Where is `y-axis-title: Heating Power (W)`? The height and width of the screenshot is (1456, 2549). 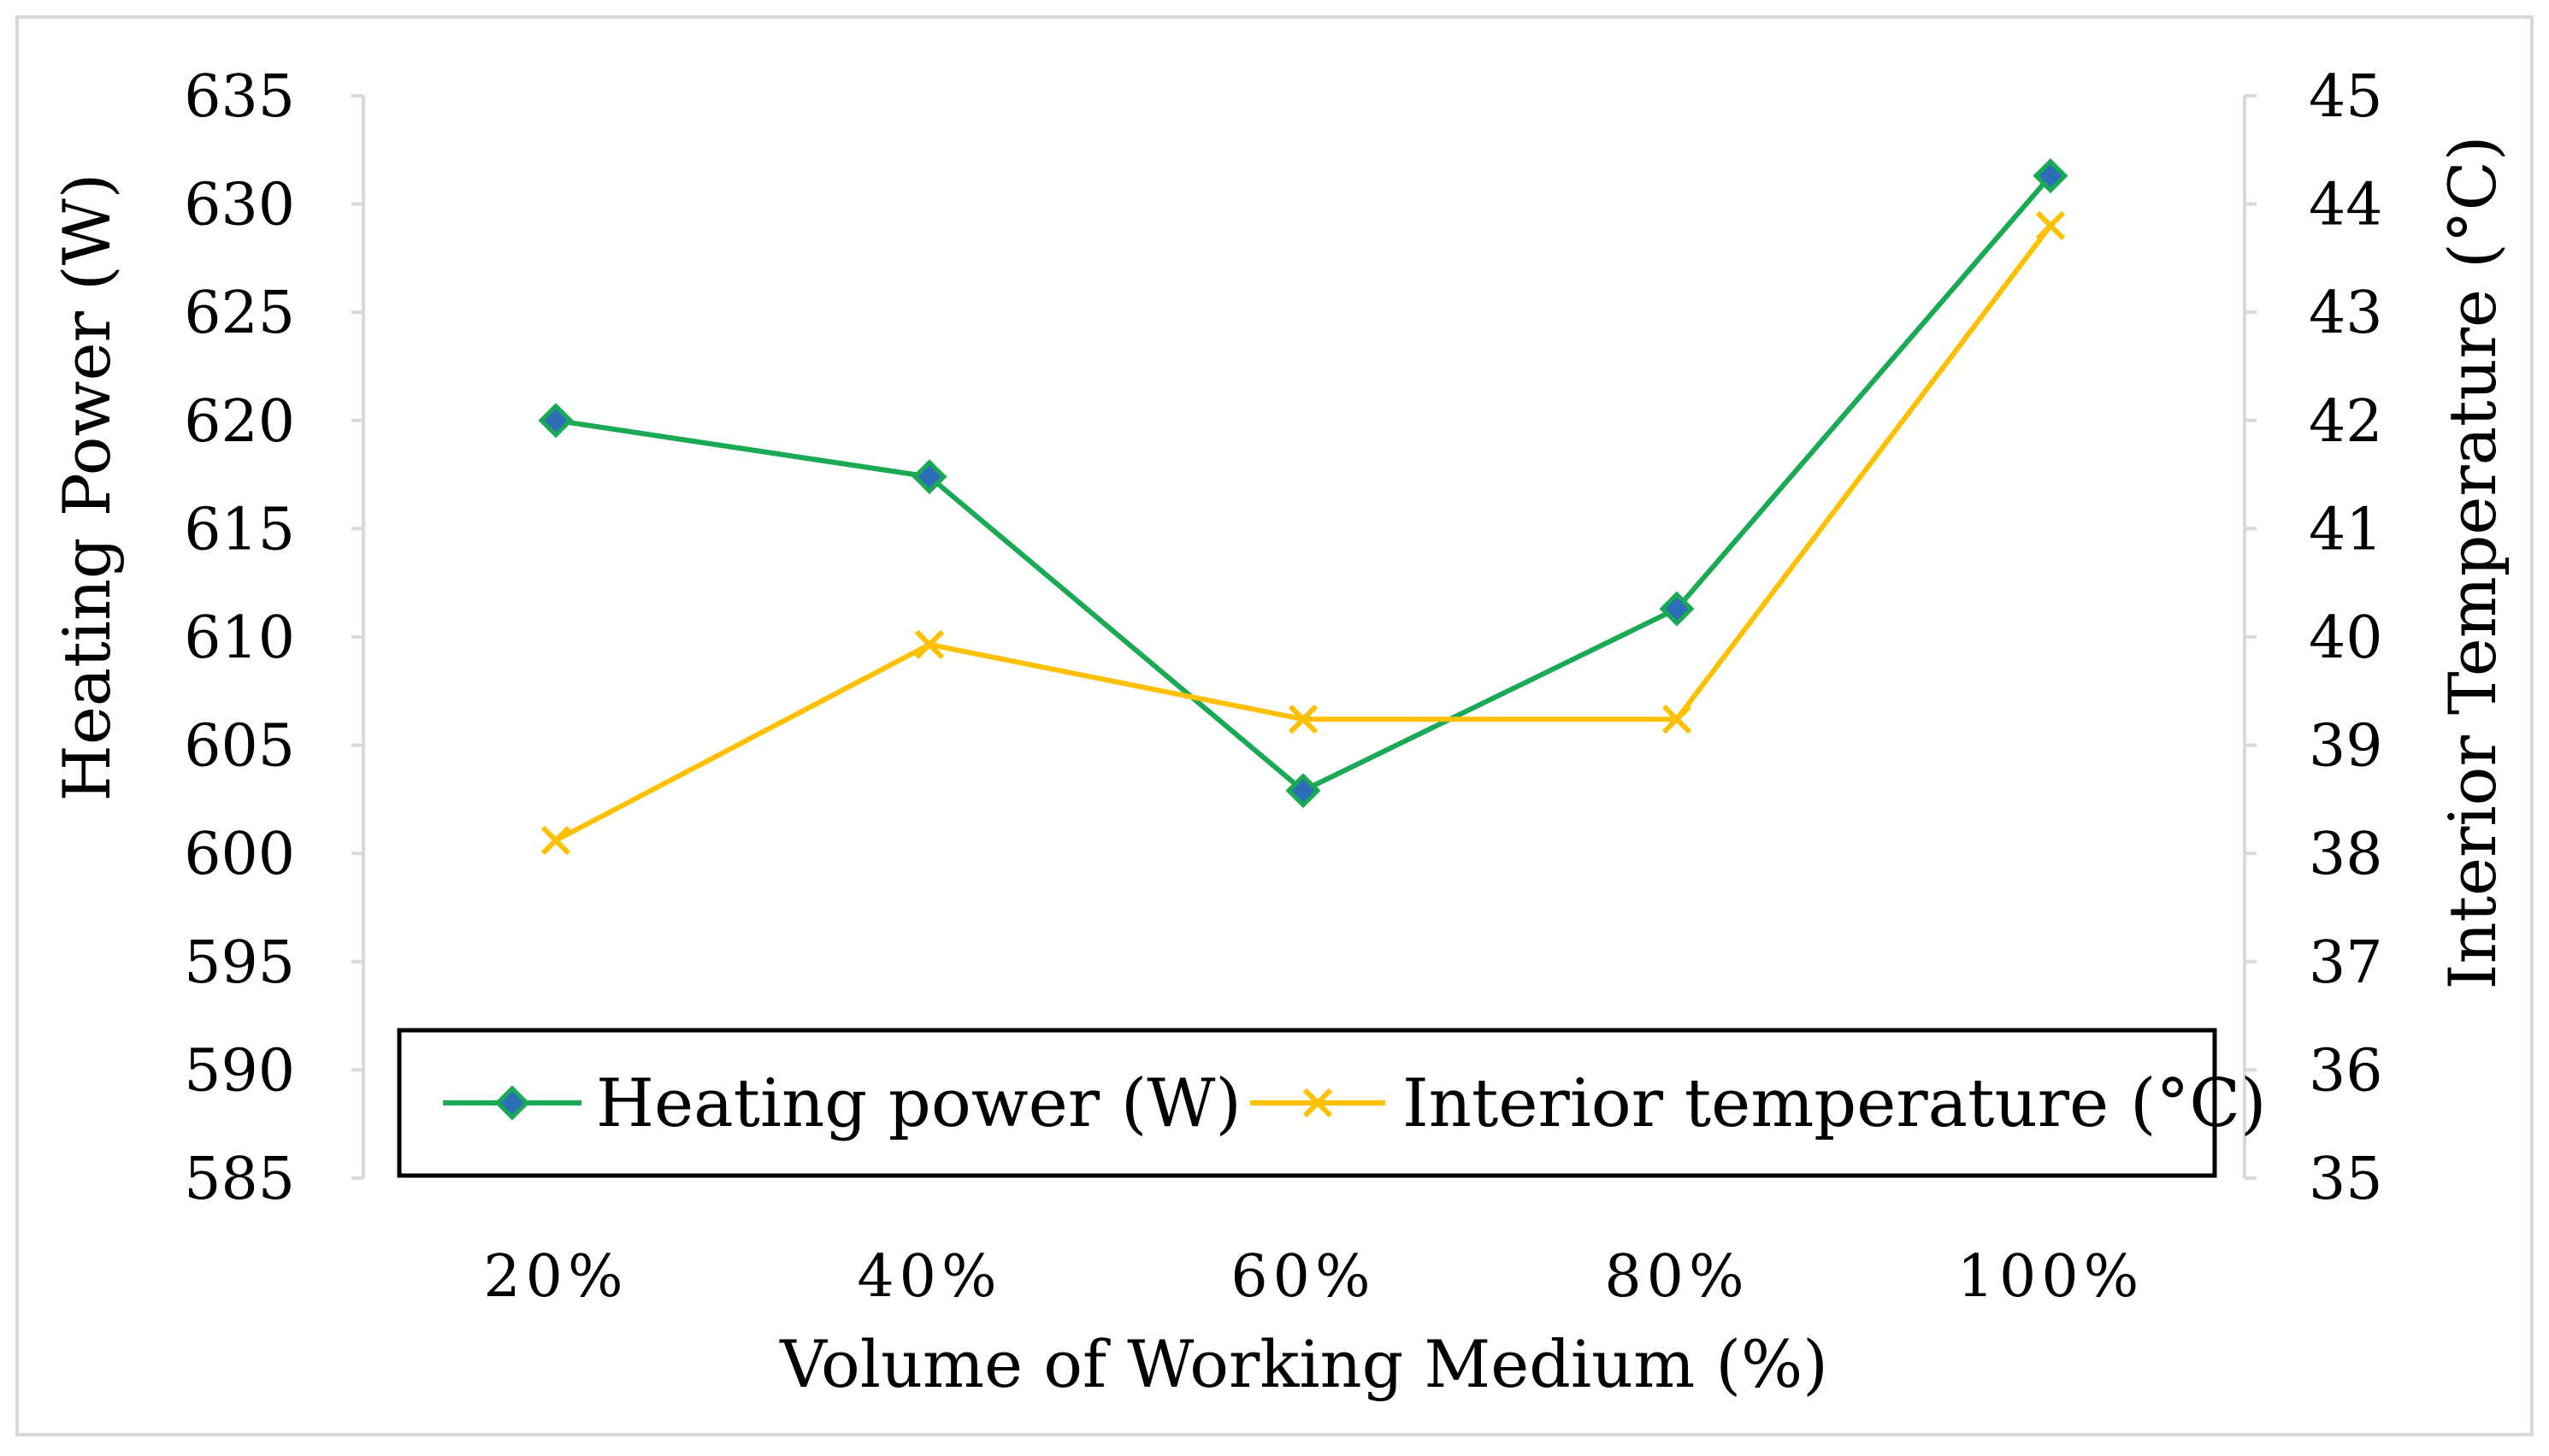
y-axis-title: Heating Power (W) is located at coordinates (87, 488).